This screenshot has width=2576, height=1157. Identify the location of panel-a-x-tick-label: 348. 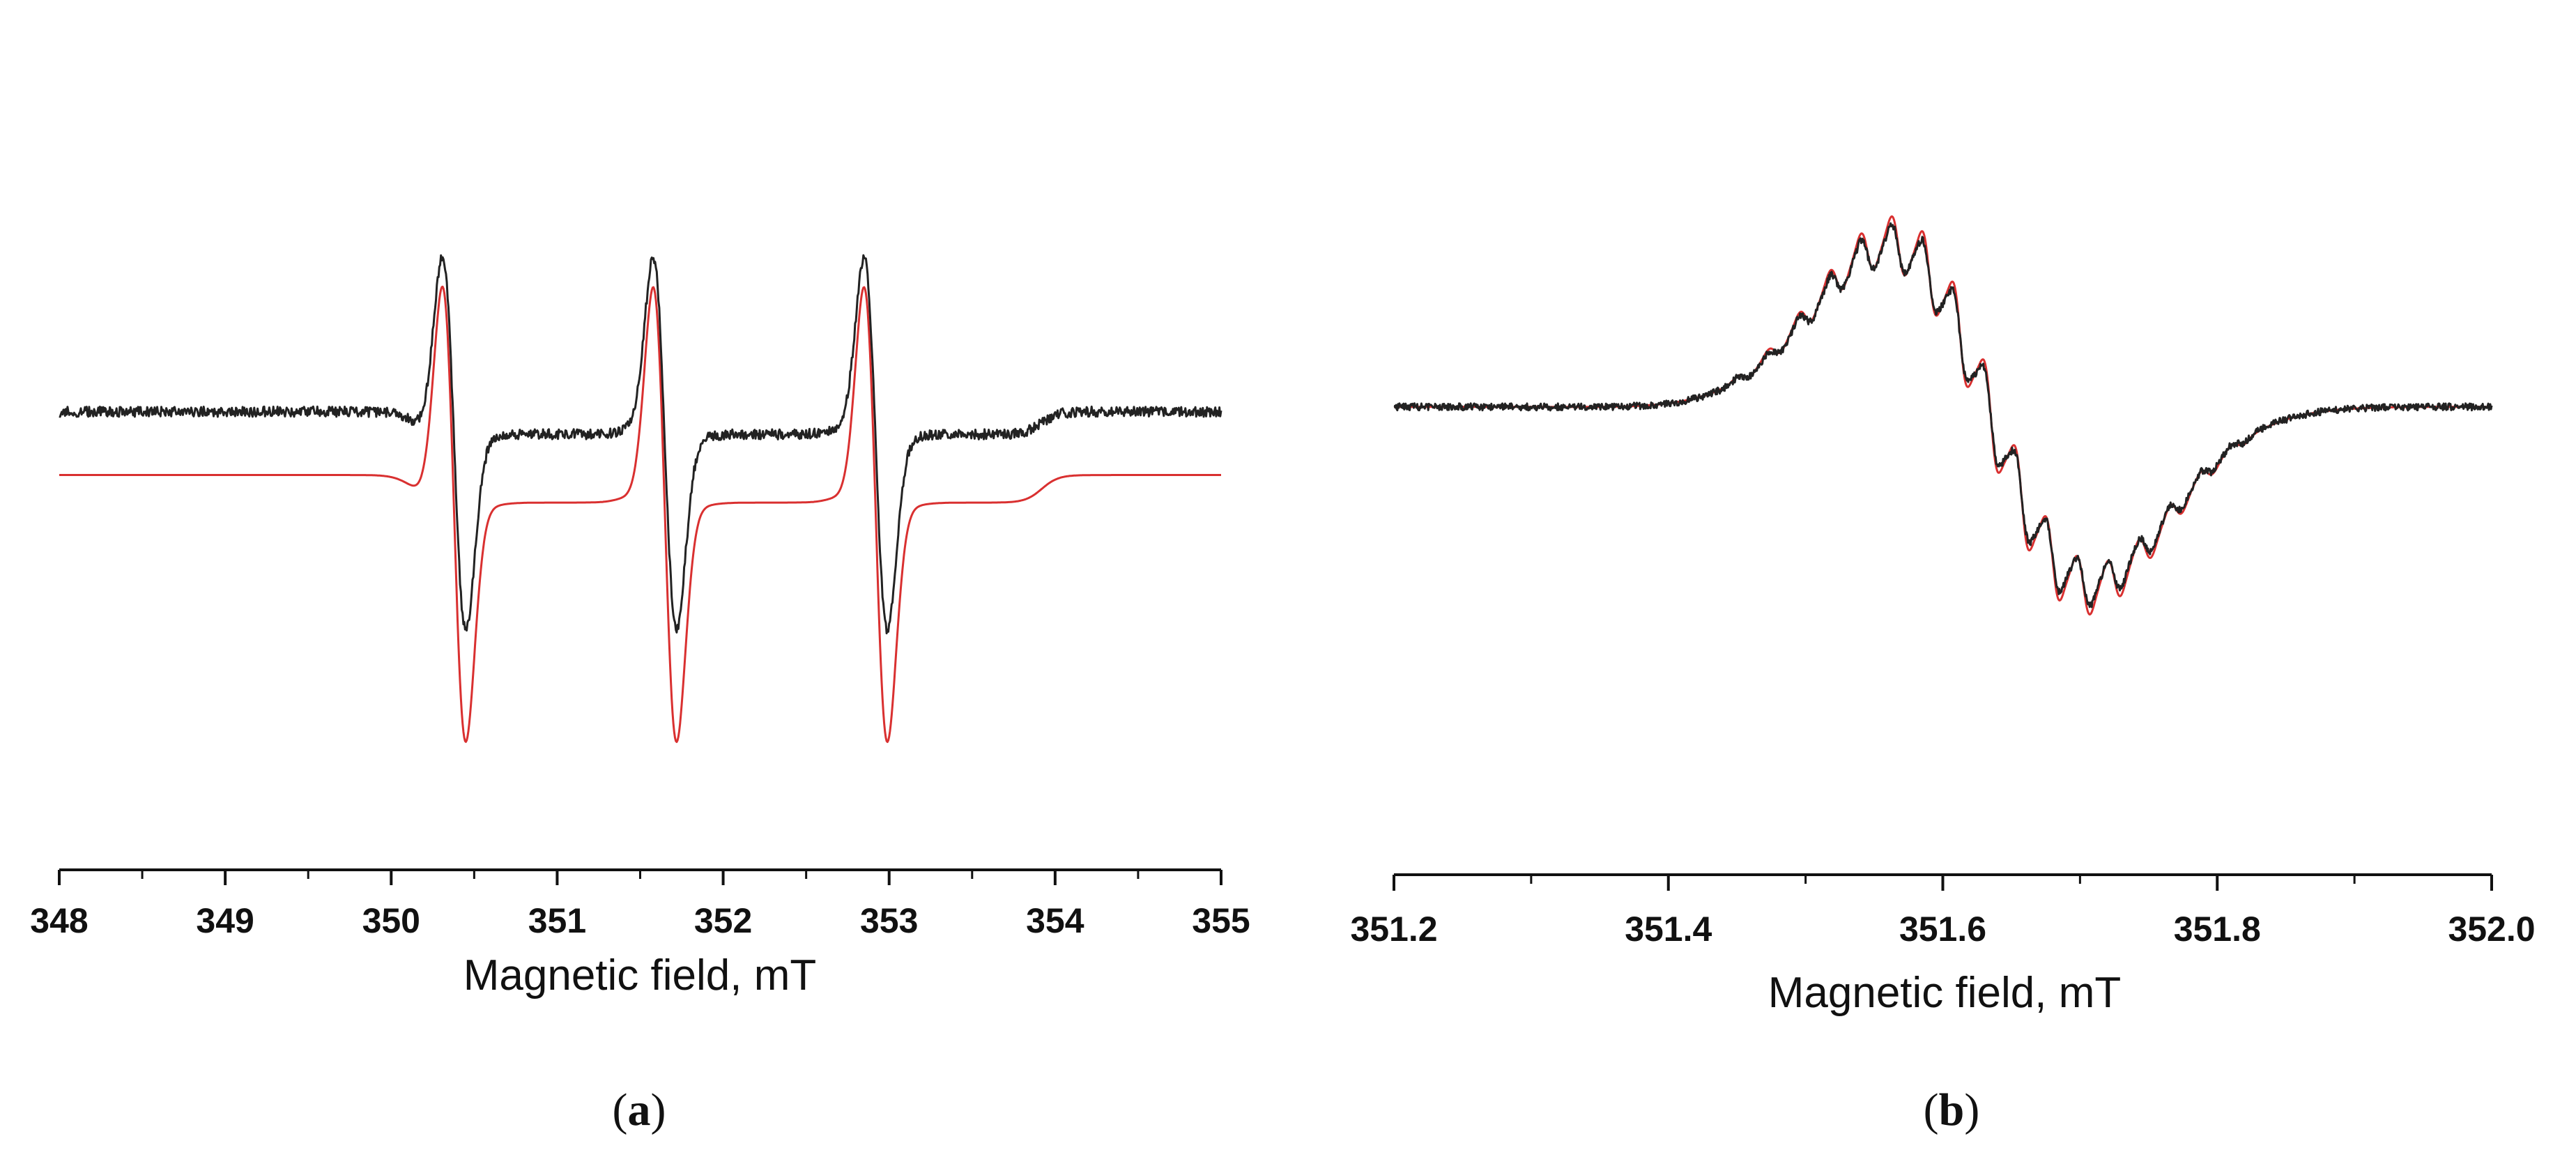
(59, 920).